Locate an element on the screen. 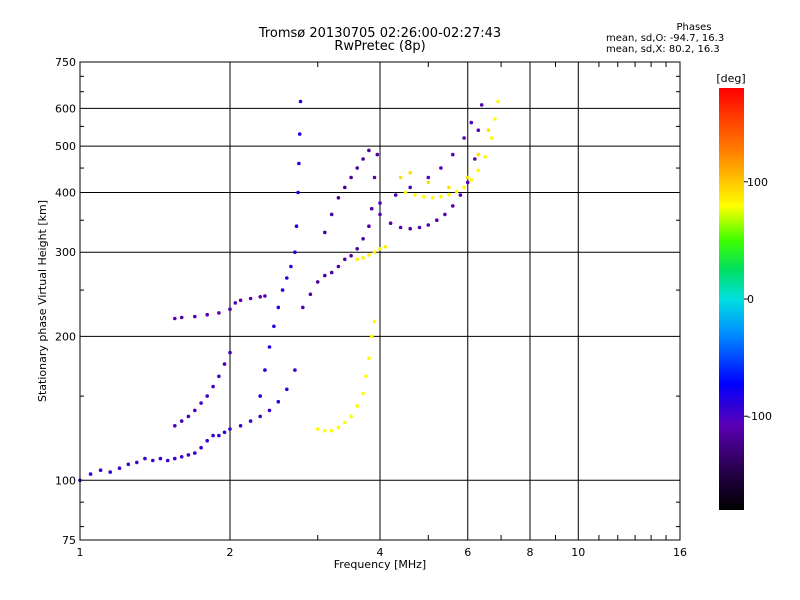 This screenshot has height=600, width=800. colorbar-tick-label: 100 is located at coordinates (757, 182).